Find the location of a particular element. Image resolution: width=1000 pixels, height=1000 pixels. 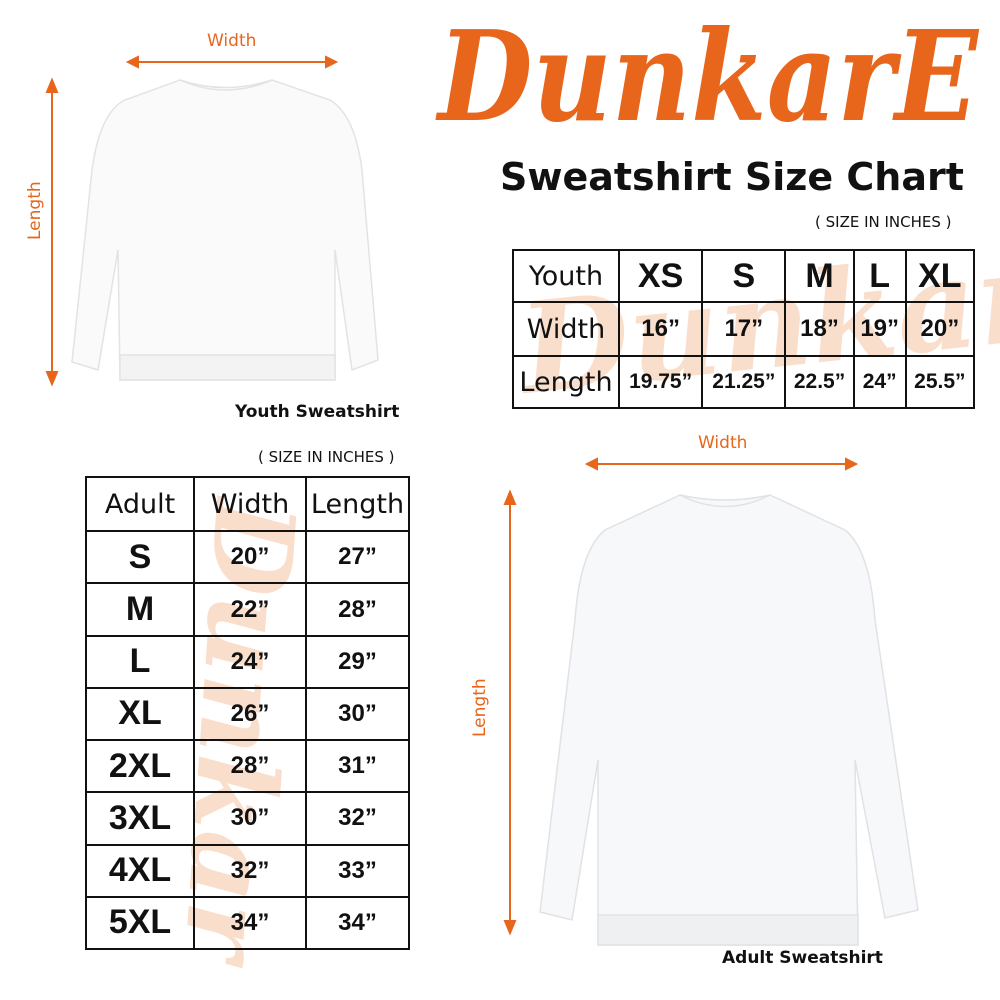

table-row: 4XL 32” 33” is located at coordinates (247, 870).